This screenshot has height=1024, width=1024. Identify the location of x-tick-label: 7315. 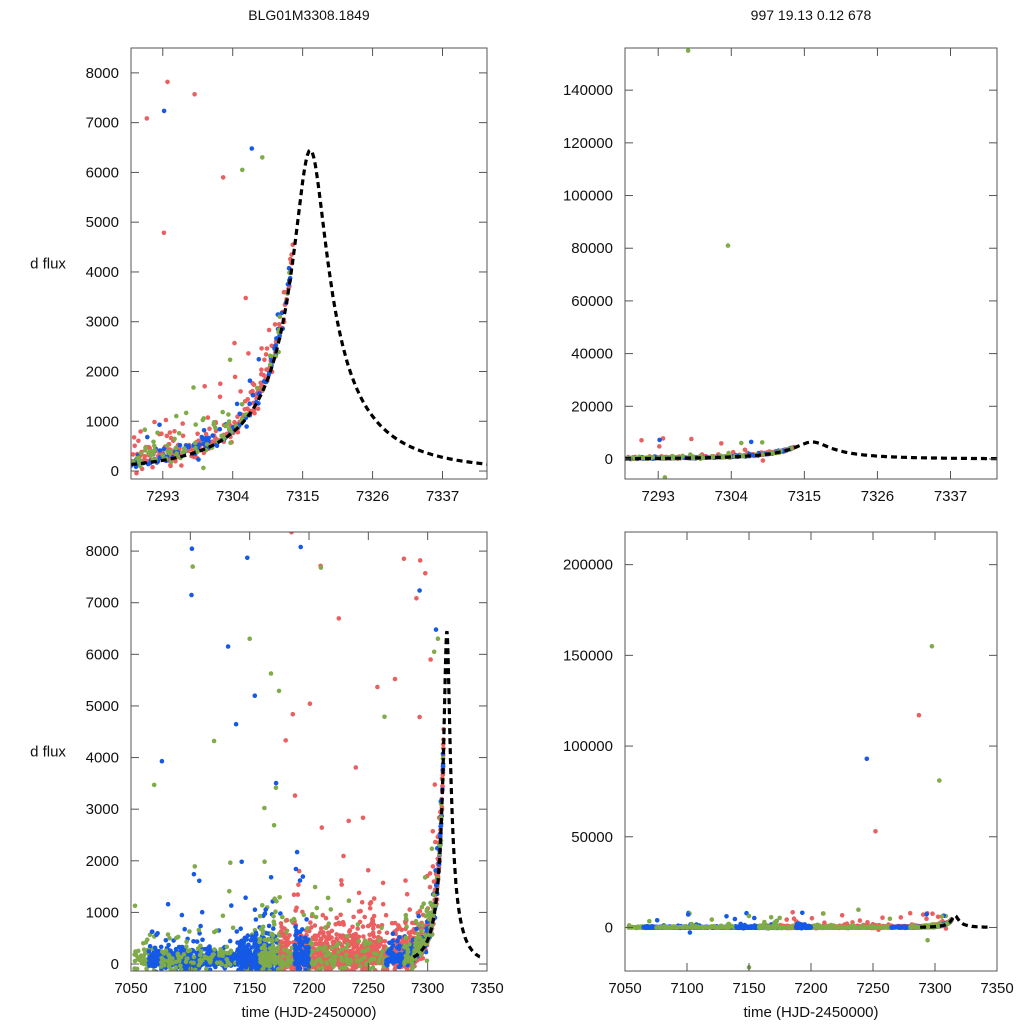
(302, 496).